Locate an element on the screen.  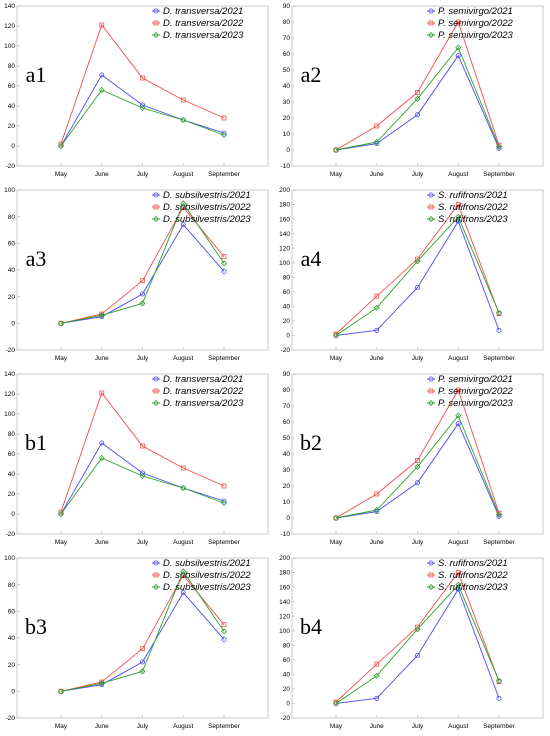
x-tick-label: August is located at coordinates (458, 358).